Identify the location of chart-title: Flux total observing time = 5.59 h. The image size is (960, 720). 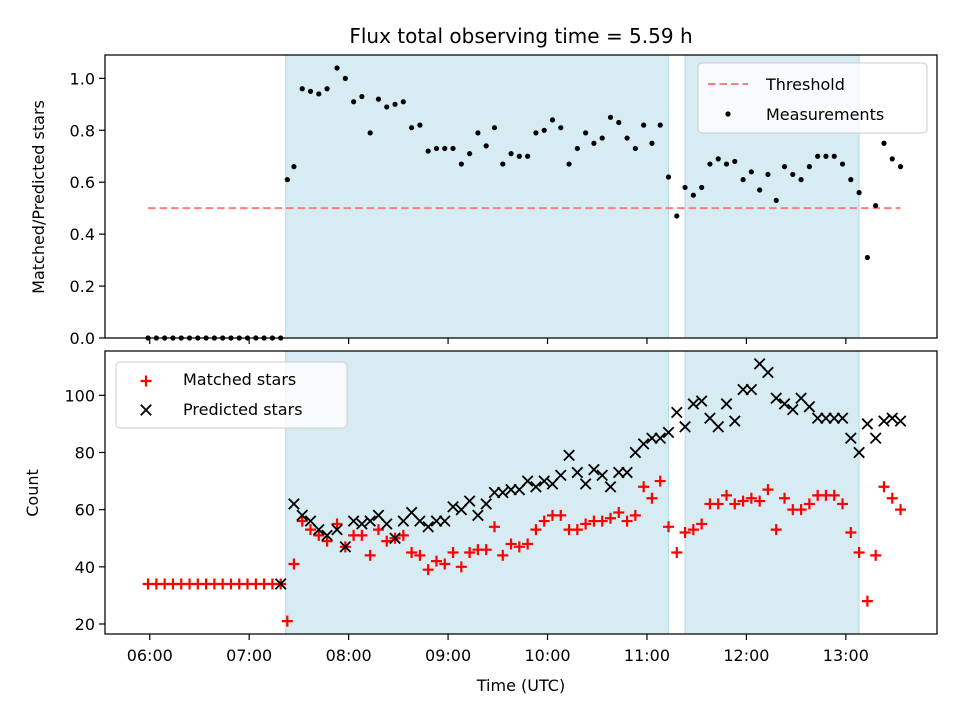
(520, 36).